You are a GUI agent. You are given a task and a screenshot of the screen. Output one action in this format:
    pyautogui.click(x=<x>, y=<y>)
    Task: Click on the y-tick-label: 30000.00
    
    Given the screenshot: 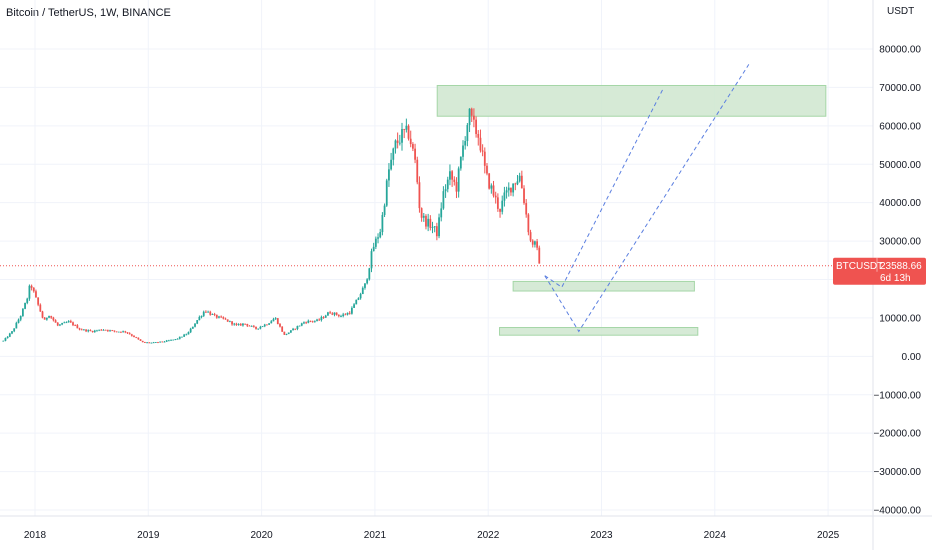 What is the action you would take?
    pyautogui.click(x=900, y=242)
    